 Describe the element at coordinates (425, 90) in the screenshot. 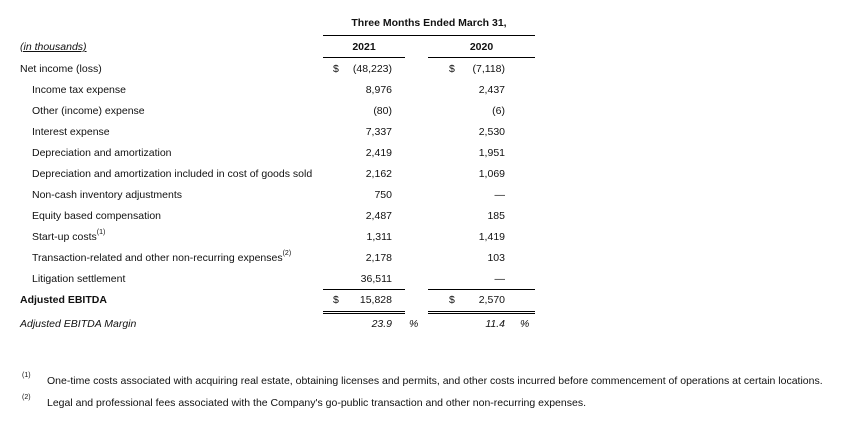

I see `table-row: Income tax expense 8,976 2,437` at that location.